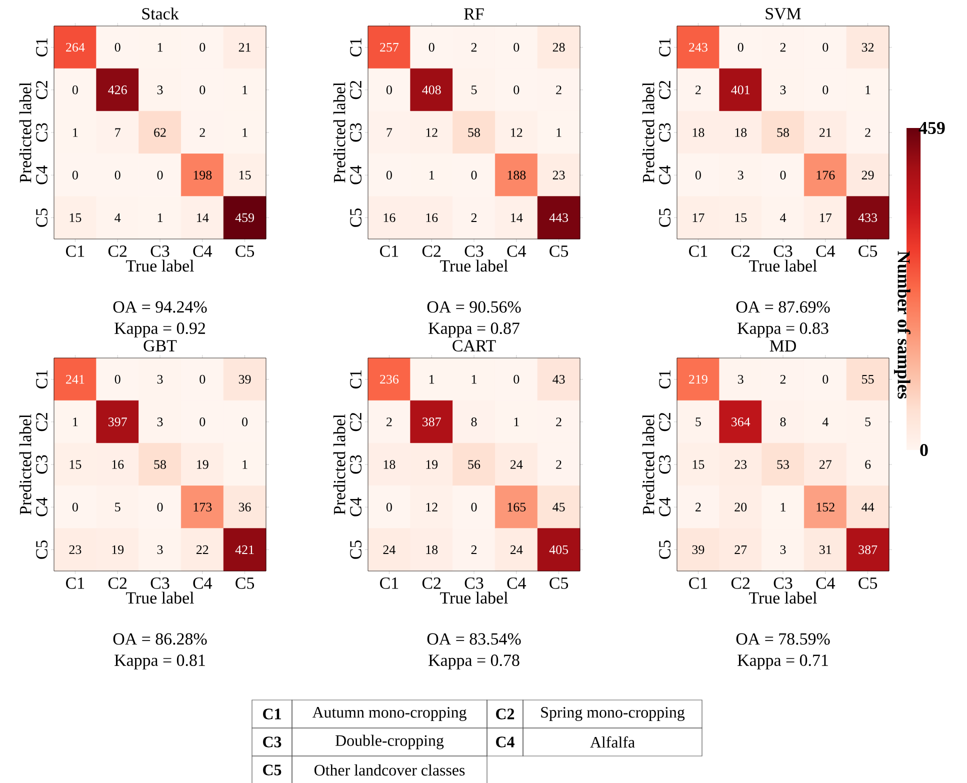 Image resolution: width=967 pixels, height=783 pixels. Describe the element at coordinates (117, 583) in the screenshot. I see `x-tick-label: C2` at that location.